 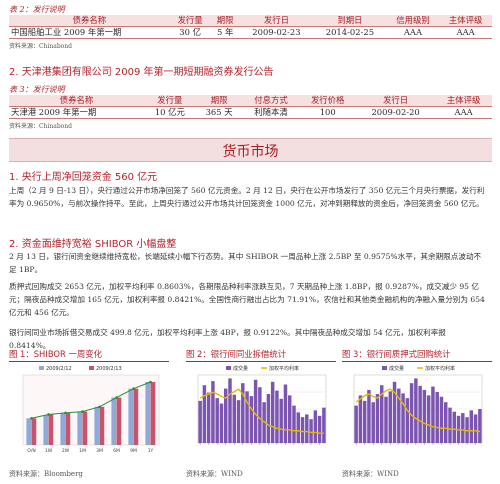 I want to click on subsection-heading: 2. 资金面维持宽裕 SHIBOR 小幅盘整, so click(x=92, y=242).